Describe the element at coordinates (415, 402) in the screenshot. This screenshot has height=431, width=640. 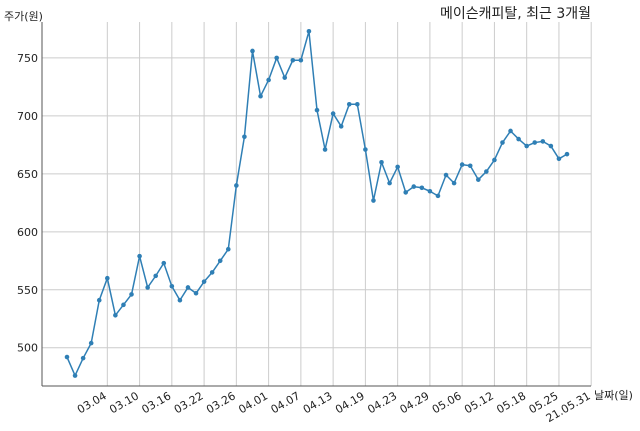
I see `x-tick-label: 04.29` at that location.